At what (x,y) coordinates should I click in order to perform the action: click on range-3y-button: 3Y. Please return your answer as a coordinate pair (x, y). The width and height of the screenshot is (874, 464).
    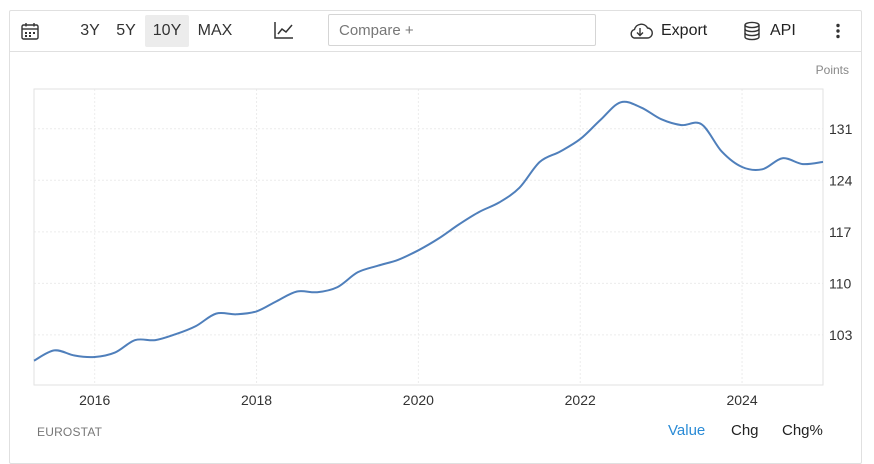
    Looking at the image, I should click on (90, 30).